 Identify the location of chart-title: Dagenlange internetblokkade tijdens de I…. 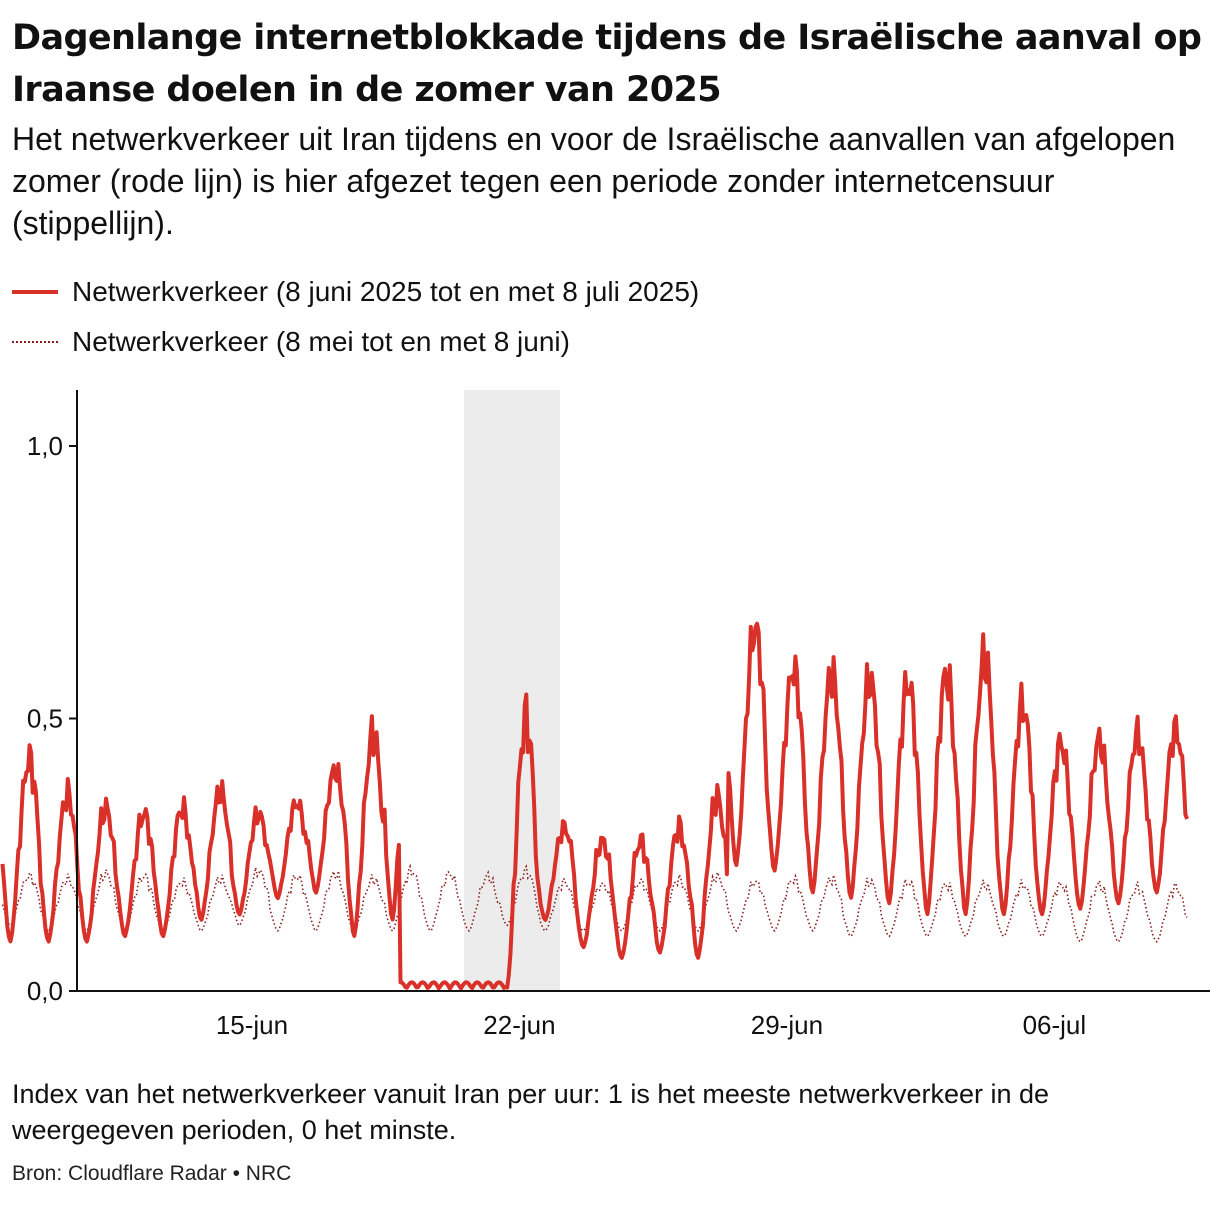
(607, 64).